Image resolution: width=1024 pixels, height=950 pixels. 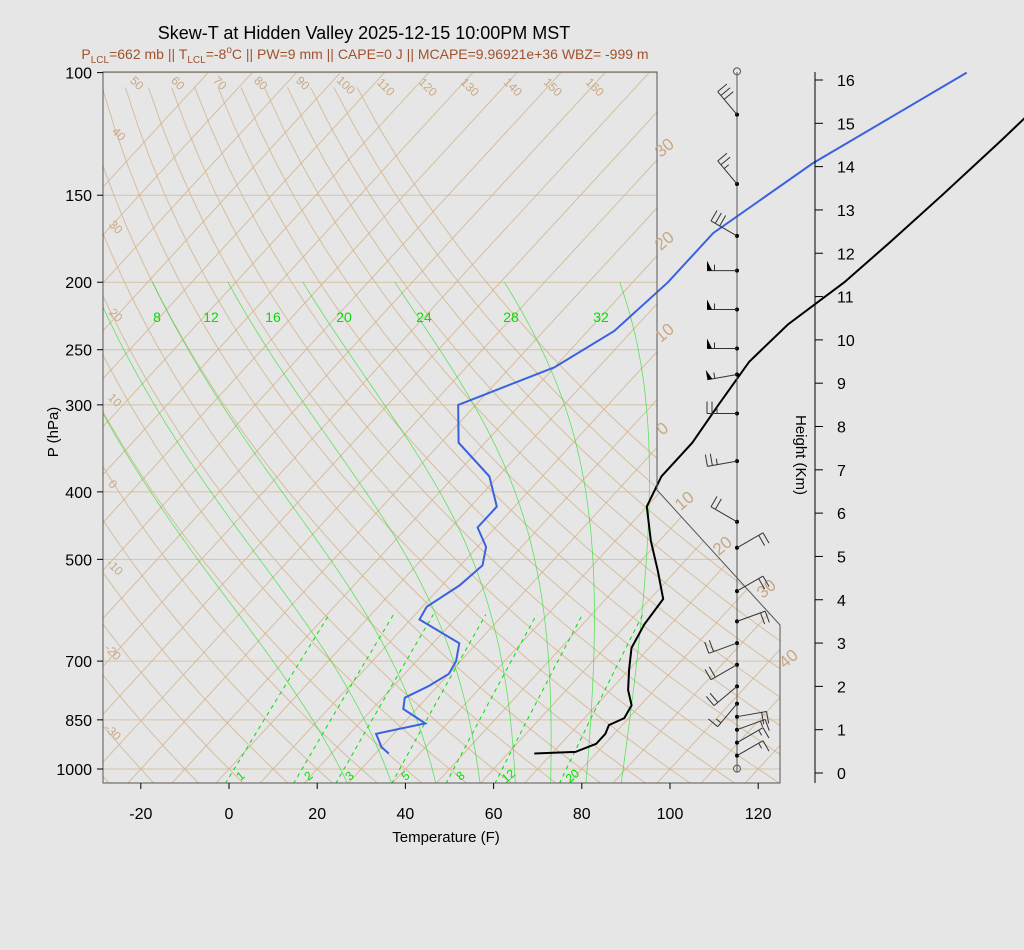 I want to click on dry-adiabat--50, so click(x=10, y=435).